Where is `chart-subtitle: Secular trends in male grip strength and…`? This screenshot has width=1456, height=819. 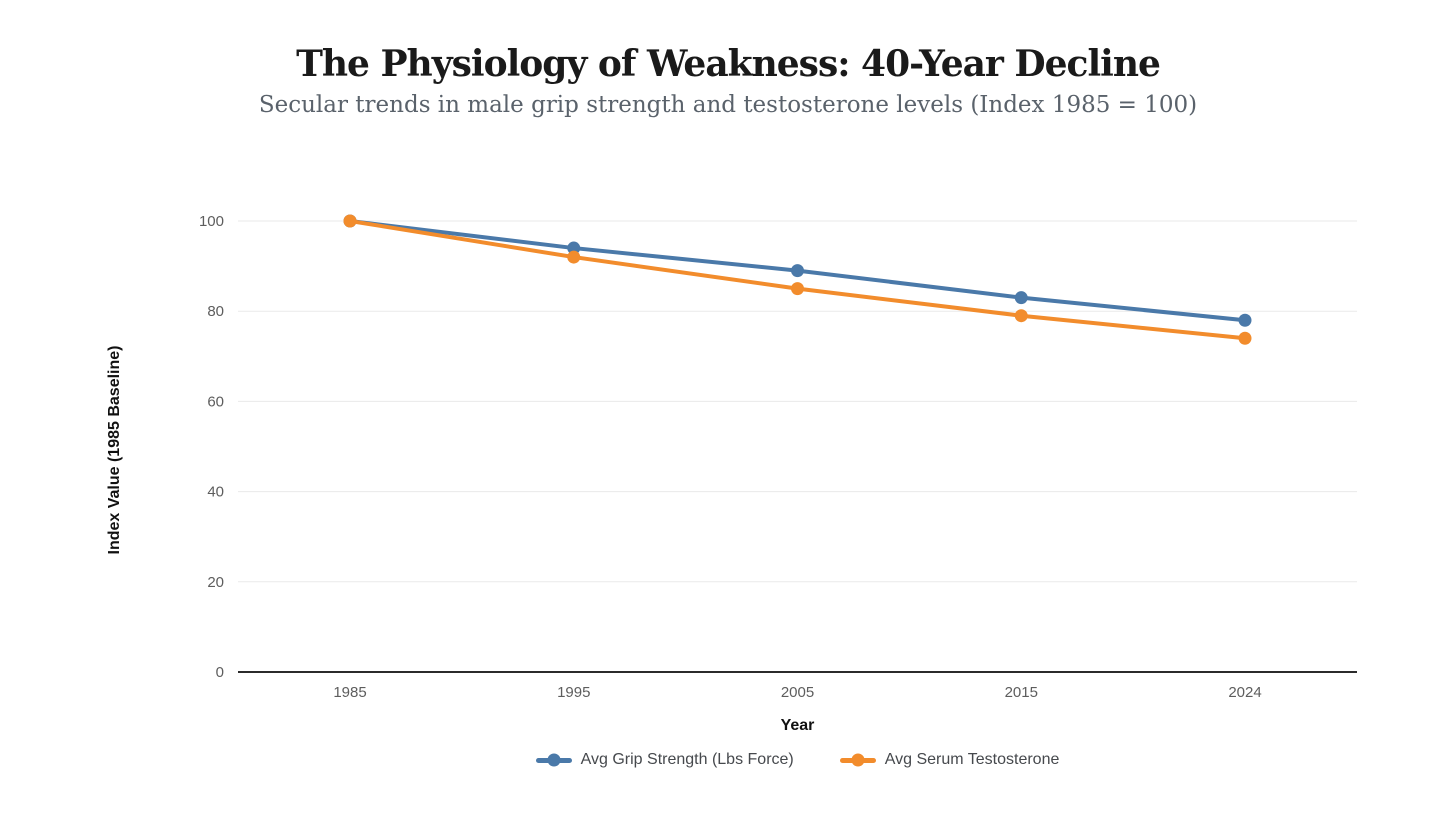 chart-subtitle: Secular trends in male grip strength and… is located at coordinates (728, 105).